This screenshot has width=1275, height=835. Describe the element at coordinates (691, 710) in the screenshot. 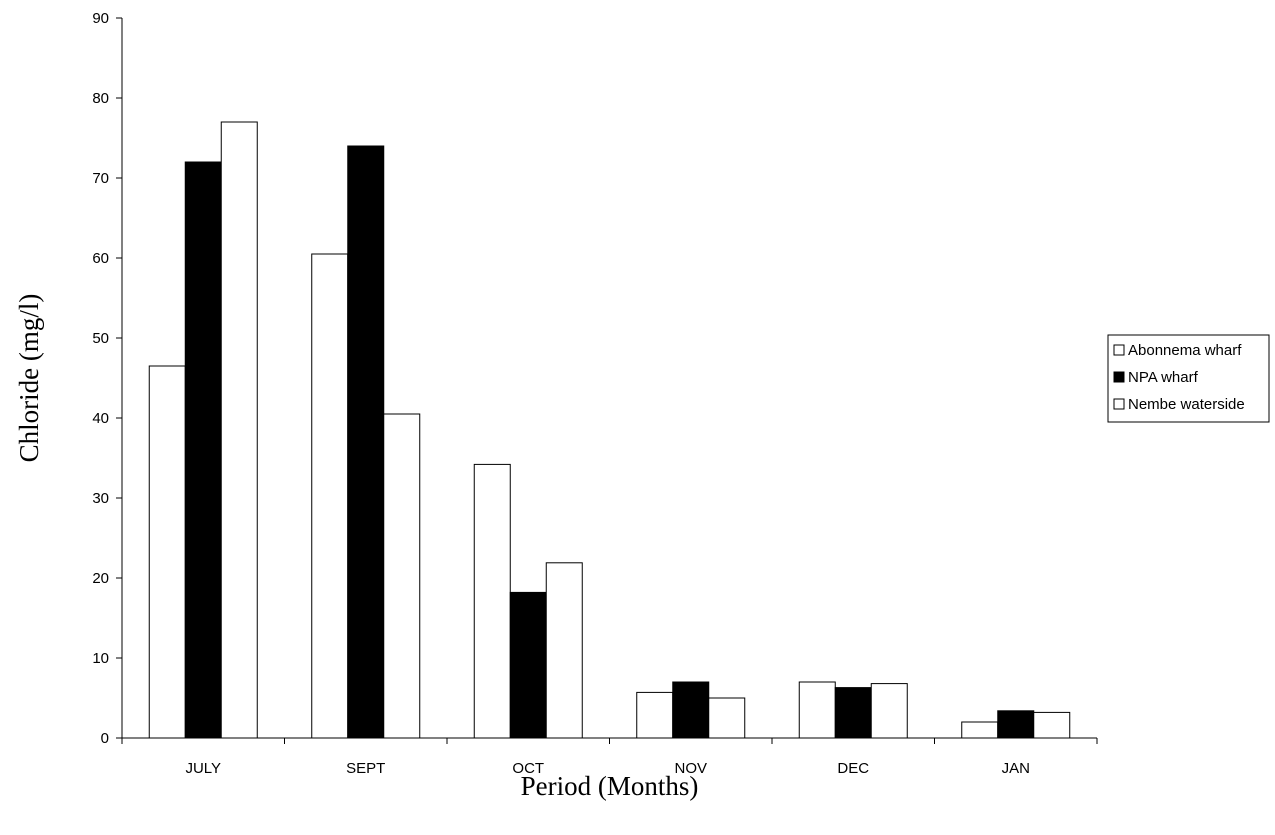

I see `bar-npa-wharf-nov` at that location.